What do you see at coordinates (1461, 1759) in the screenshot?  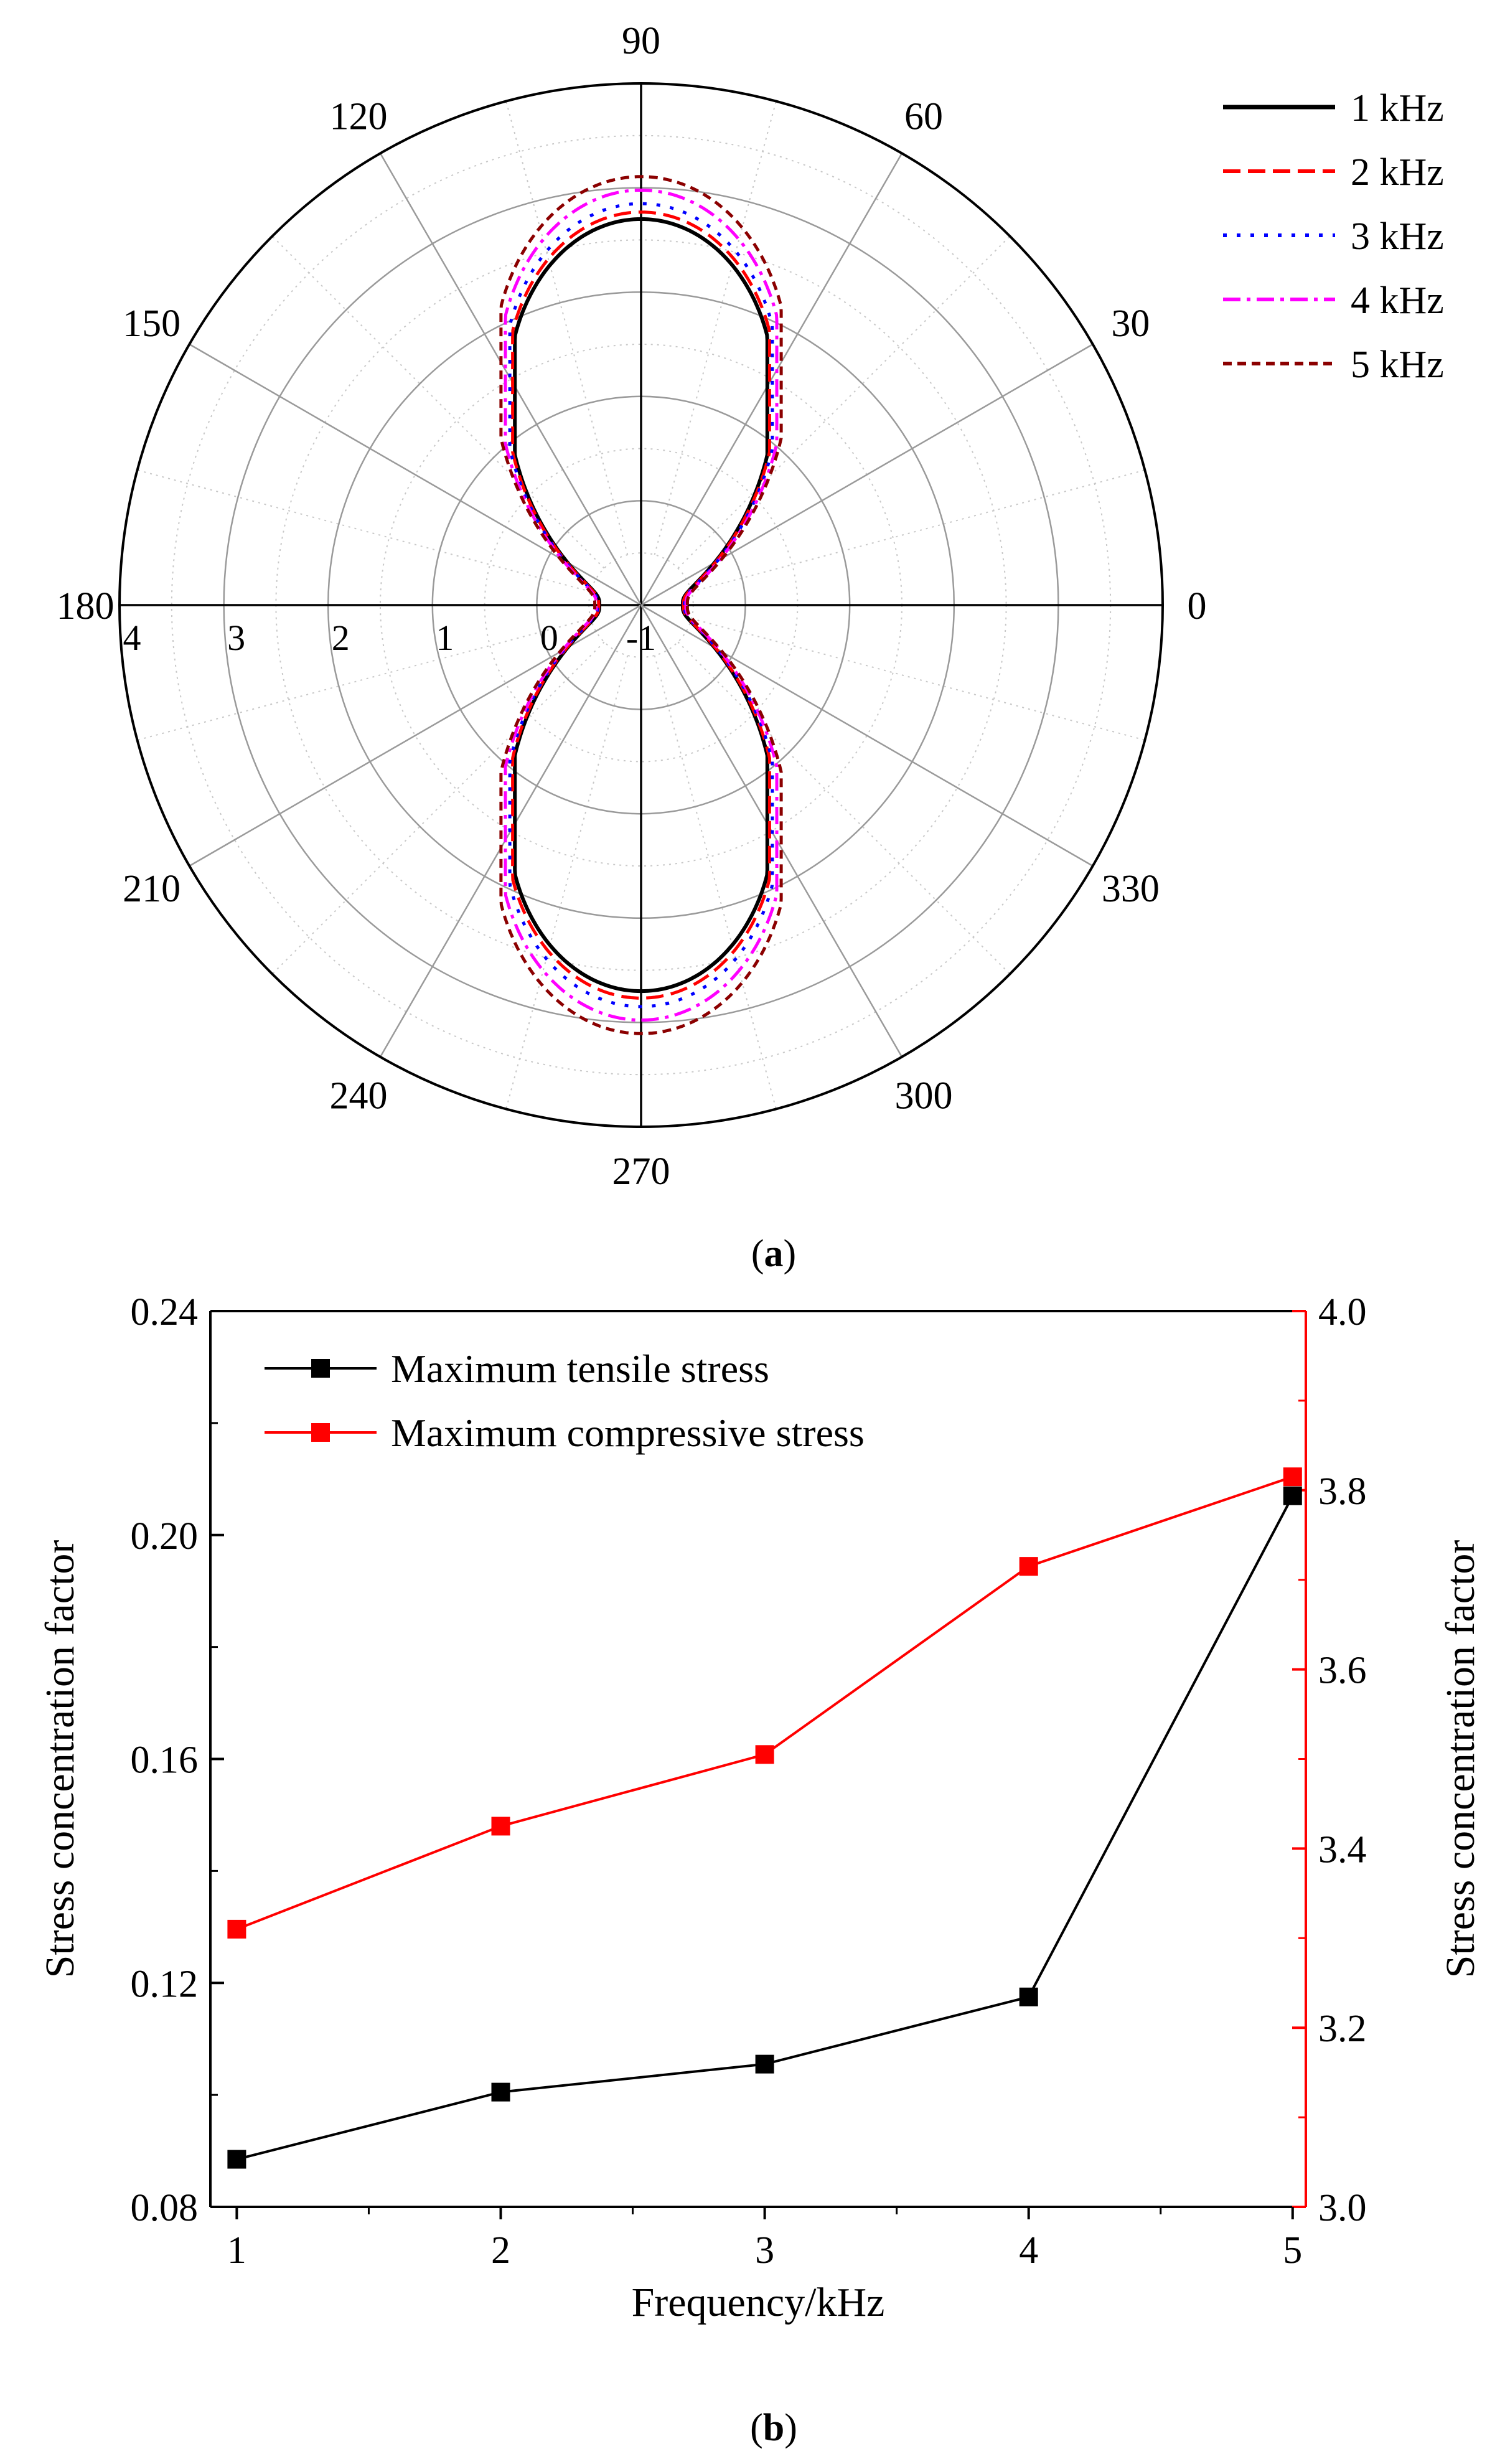 I see `right-axis-title: Stress concentration factor` at bounding box center [1461, 1759].